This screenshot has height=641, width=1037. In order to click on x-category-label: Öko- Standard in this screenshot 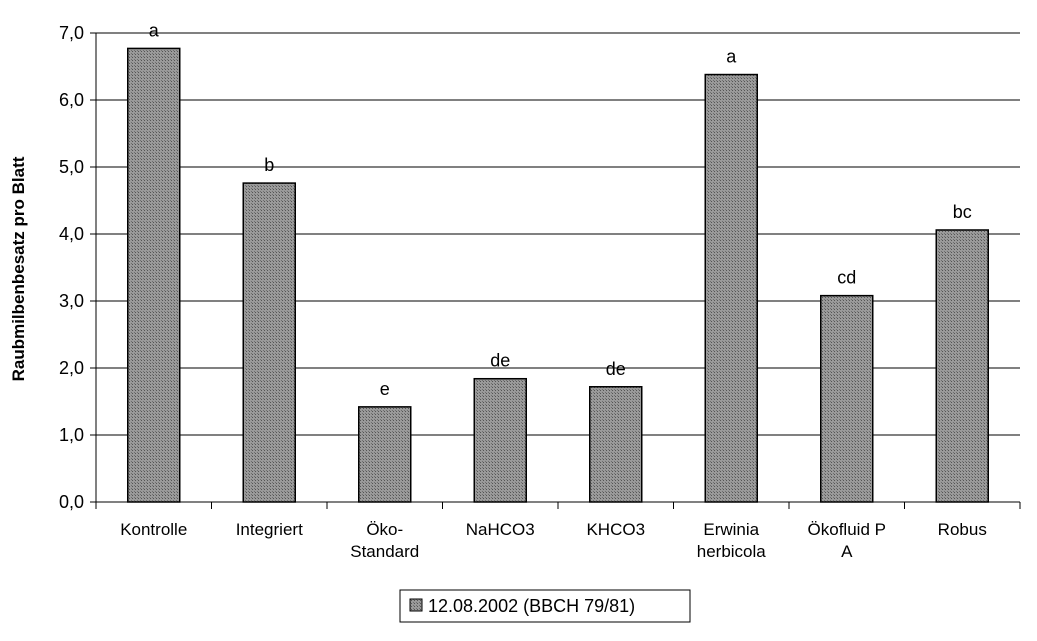, I will do `click(384, 540)`.